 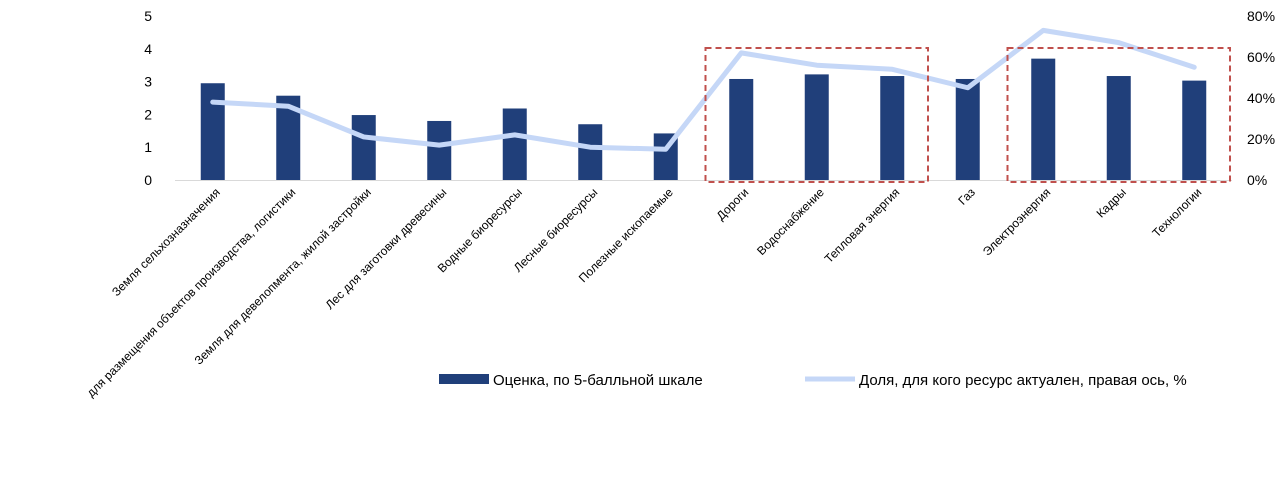 What do you see at coordinates (556, 230) in the screenshot?
I see `category-label: Лесные биоресурсы` at bounding box center [556, 230].